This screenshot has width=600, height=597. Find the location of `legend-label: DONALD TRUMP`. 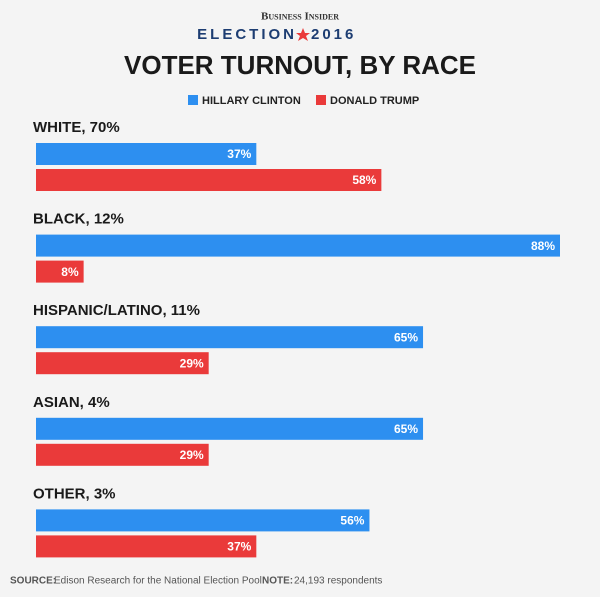

legend-label: DONALD TRUMP is located at coordinates (374, 101).